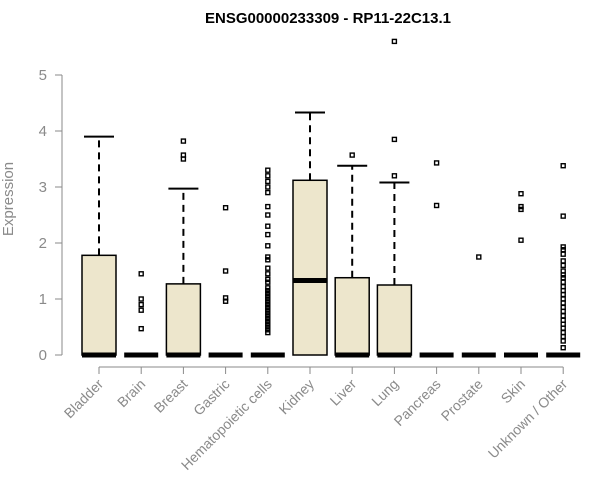 This screenshot has width=600, height=500. What do you see at coordinates (84, 399) in the screenshot?
I see `x-tick-label: Bladder` at bounding box center [84, 399].